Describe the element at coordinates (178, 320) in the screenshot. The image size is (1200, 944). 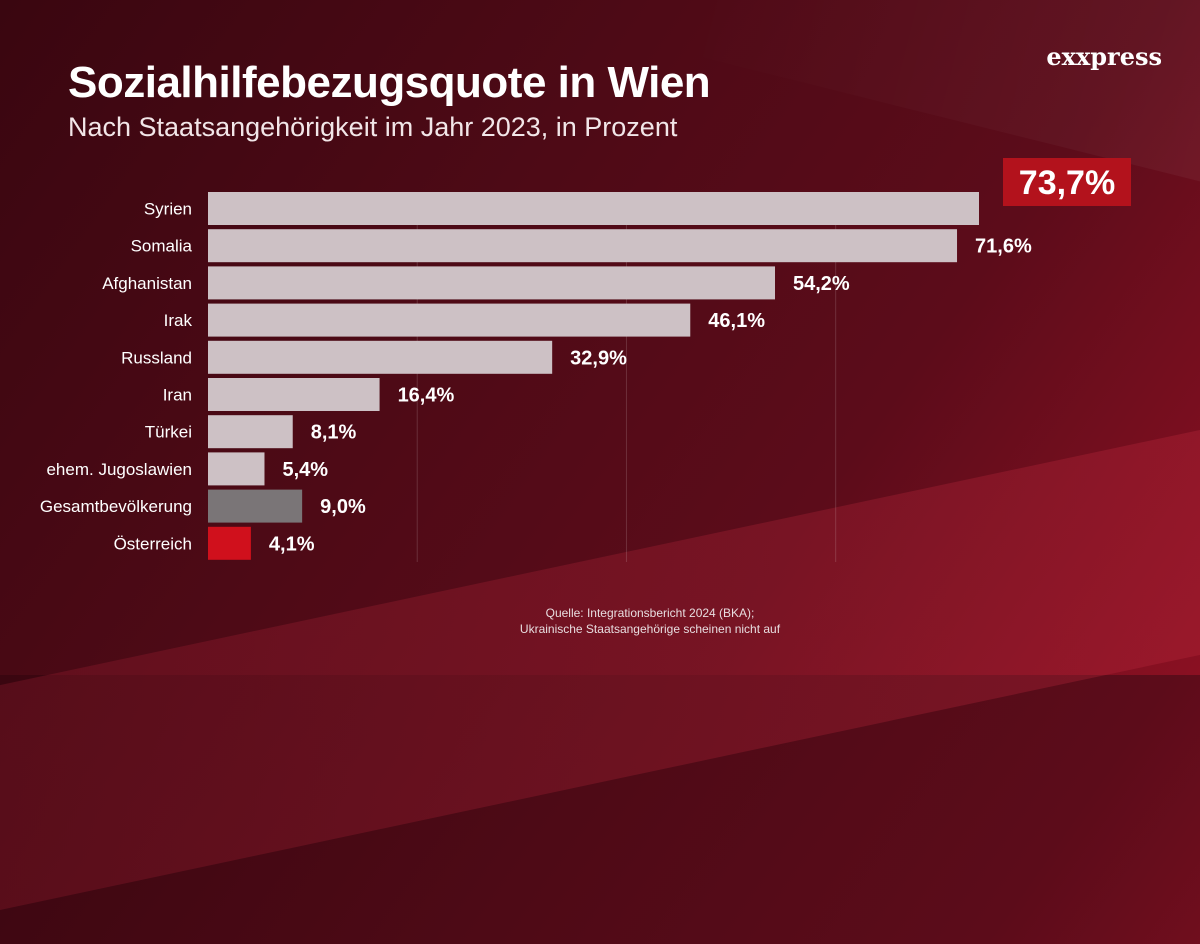
I see `category-label: Irak` at that location.